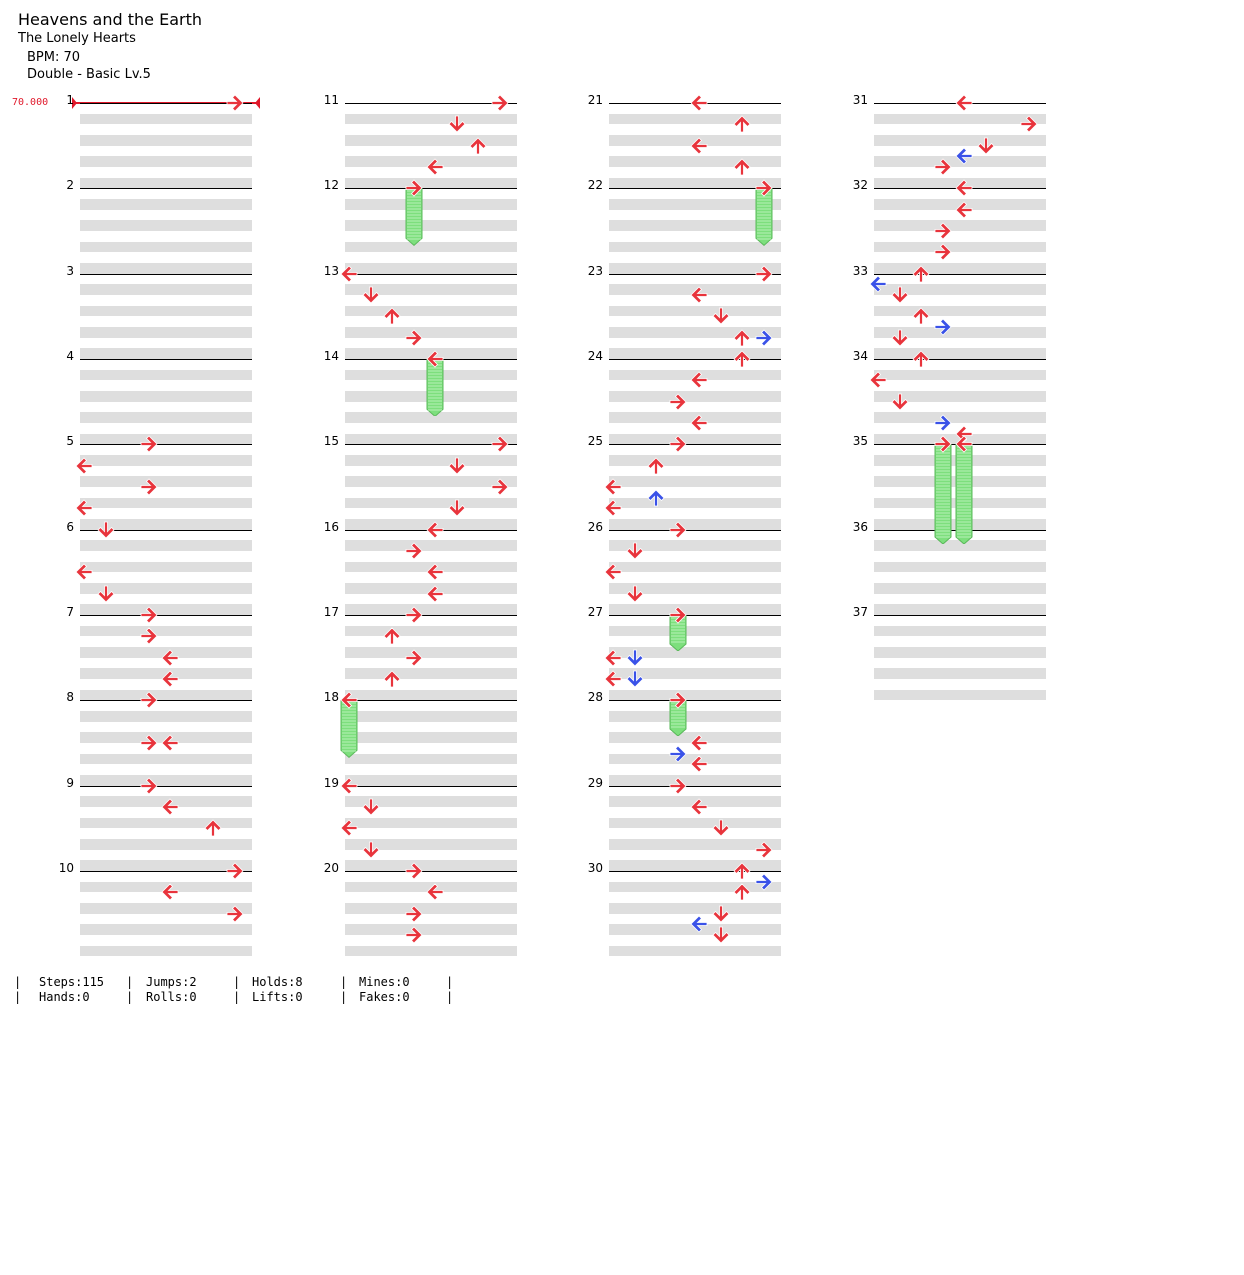 This screenshot has height=1275, width=1244. Describe the element at coordinates (435, 387) in the screenshot. I see `hold-body-shape` at that location.